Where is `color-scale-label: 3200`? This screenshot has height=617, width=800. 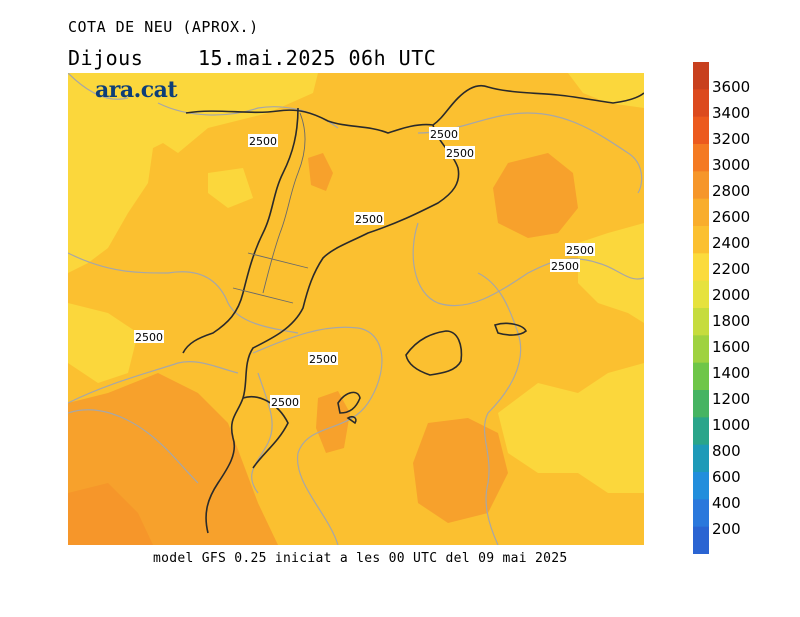
color-scale-label: 3200 is located at coordinates (731, 139).